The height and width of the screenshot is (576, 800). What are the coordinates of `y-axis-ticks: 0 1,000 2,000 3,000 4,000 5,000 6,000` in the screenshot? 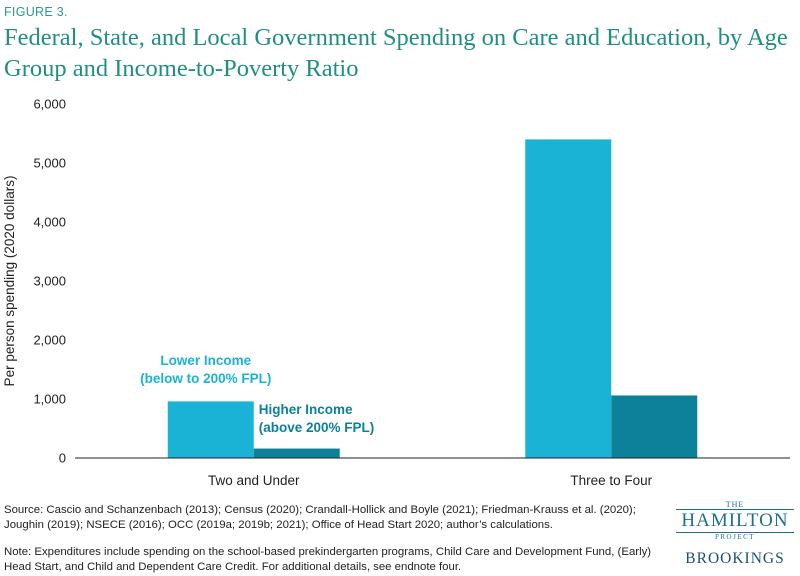 It's located at (49, 281).